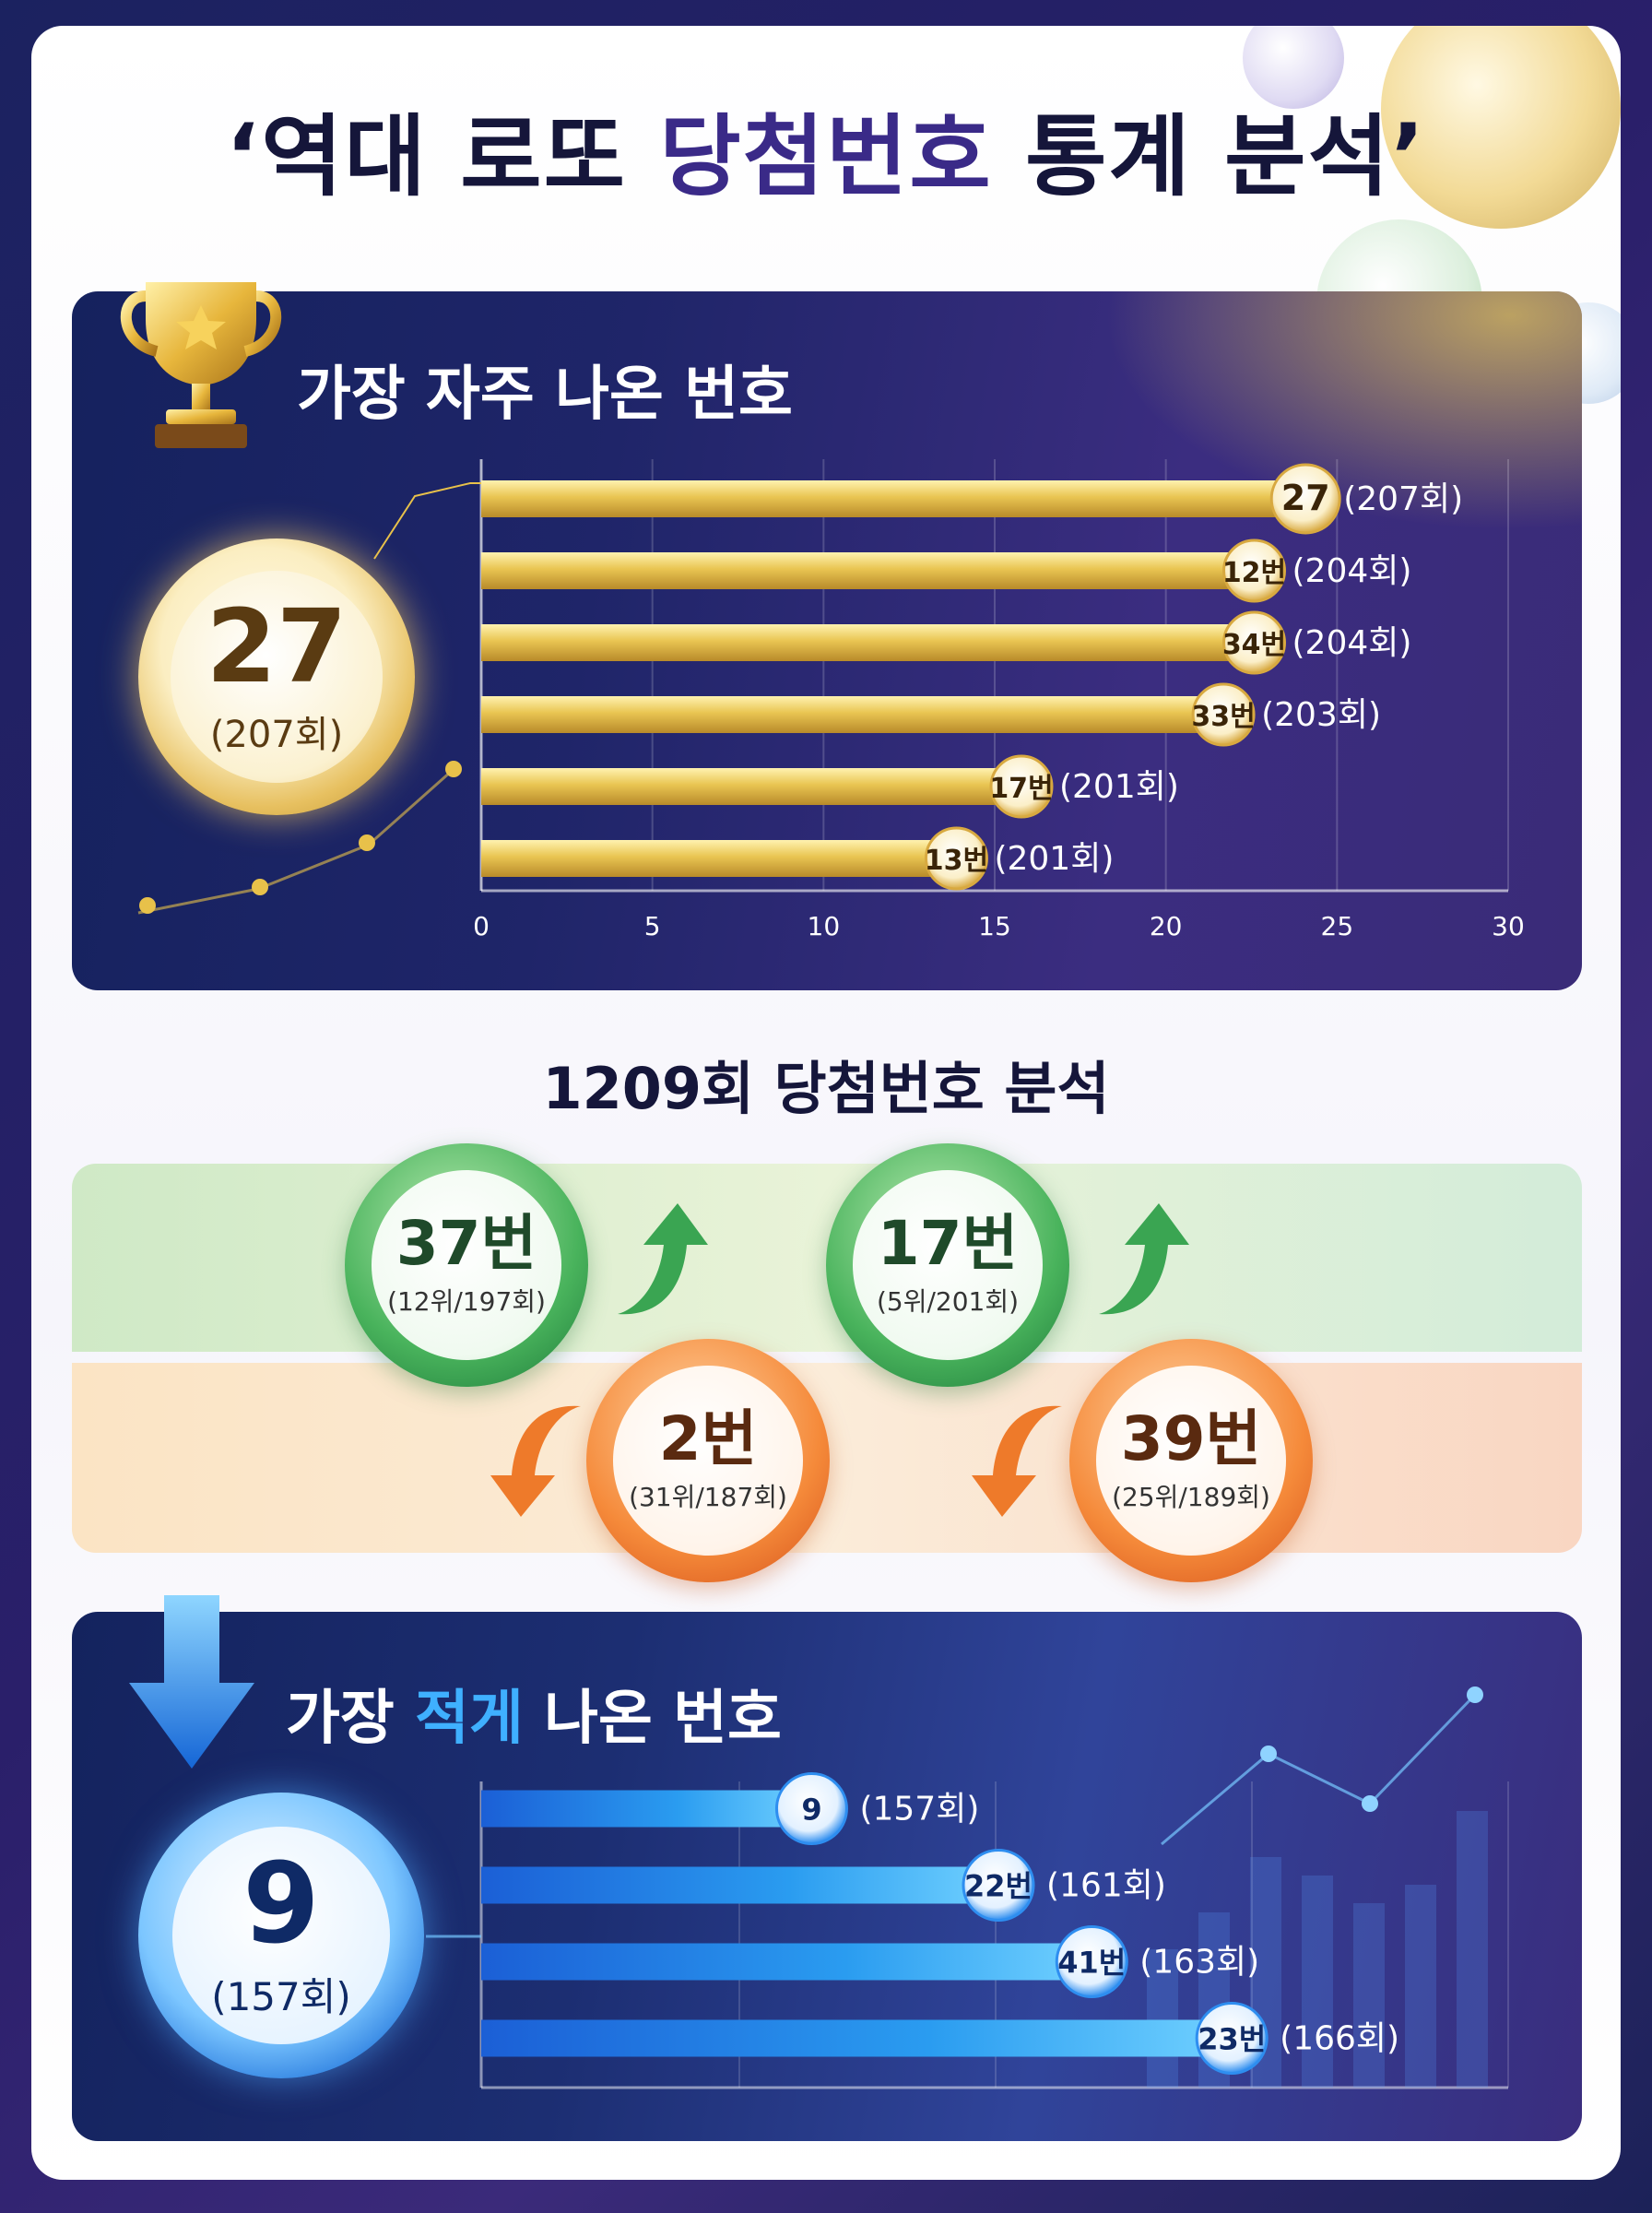 This screenshot has width=1652, height=2213. I want to click on trophy-icon, so click(201, 365).